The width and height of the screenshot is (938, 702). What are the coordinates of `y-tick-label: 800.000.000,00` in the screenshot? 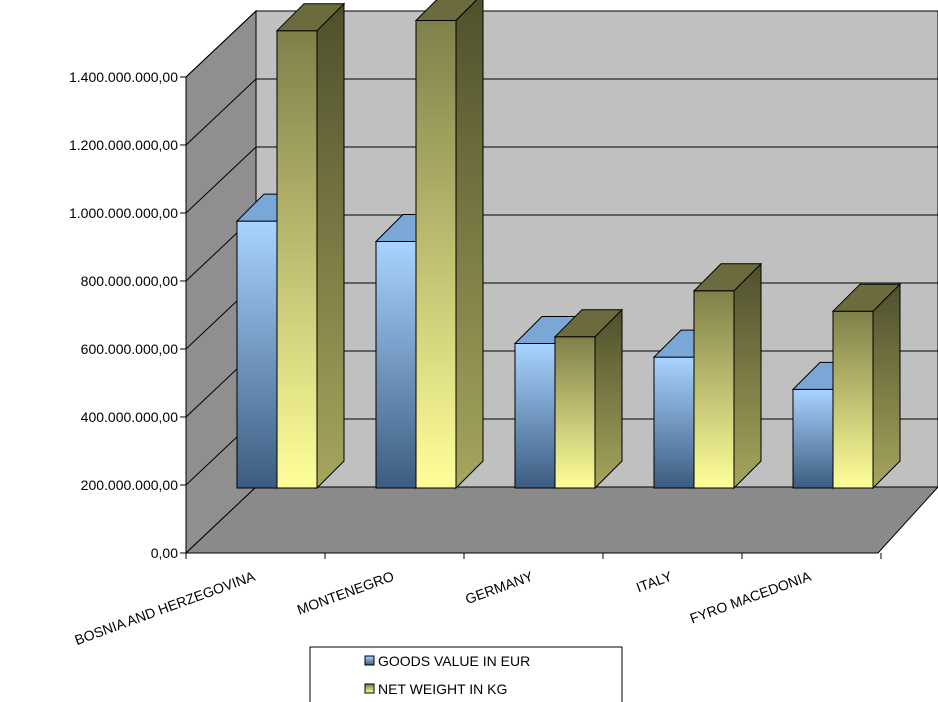 It's located at (130, 281).